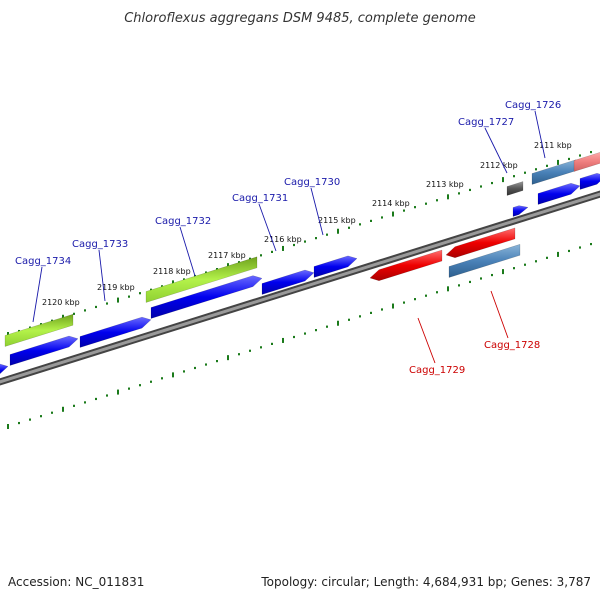 This screenshot has height=605, width=600. Describe the element at coordinates (486, 122) in the screenshot. I see `gene-label-text: Cagg_1727` at that location.